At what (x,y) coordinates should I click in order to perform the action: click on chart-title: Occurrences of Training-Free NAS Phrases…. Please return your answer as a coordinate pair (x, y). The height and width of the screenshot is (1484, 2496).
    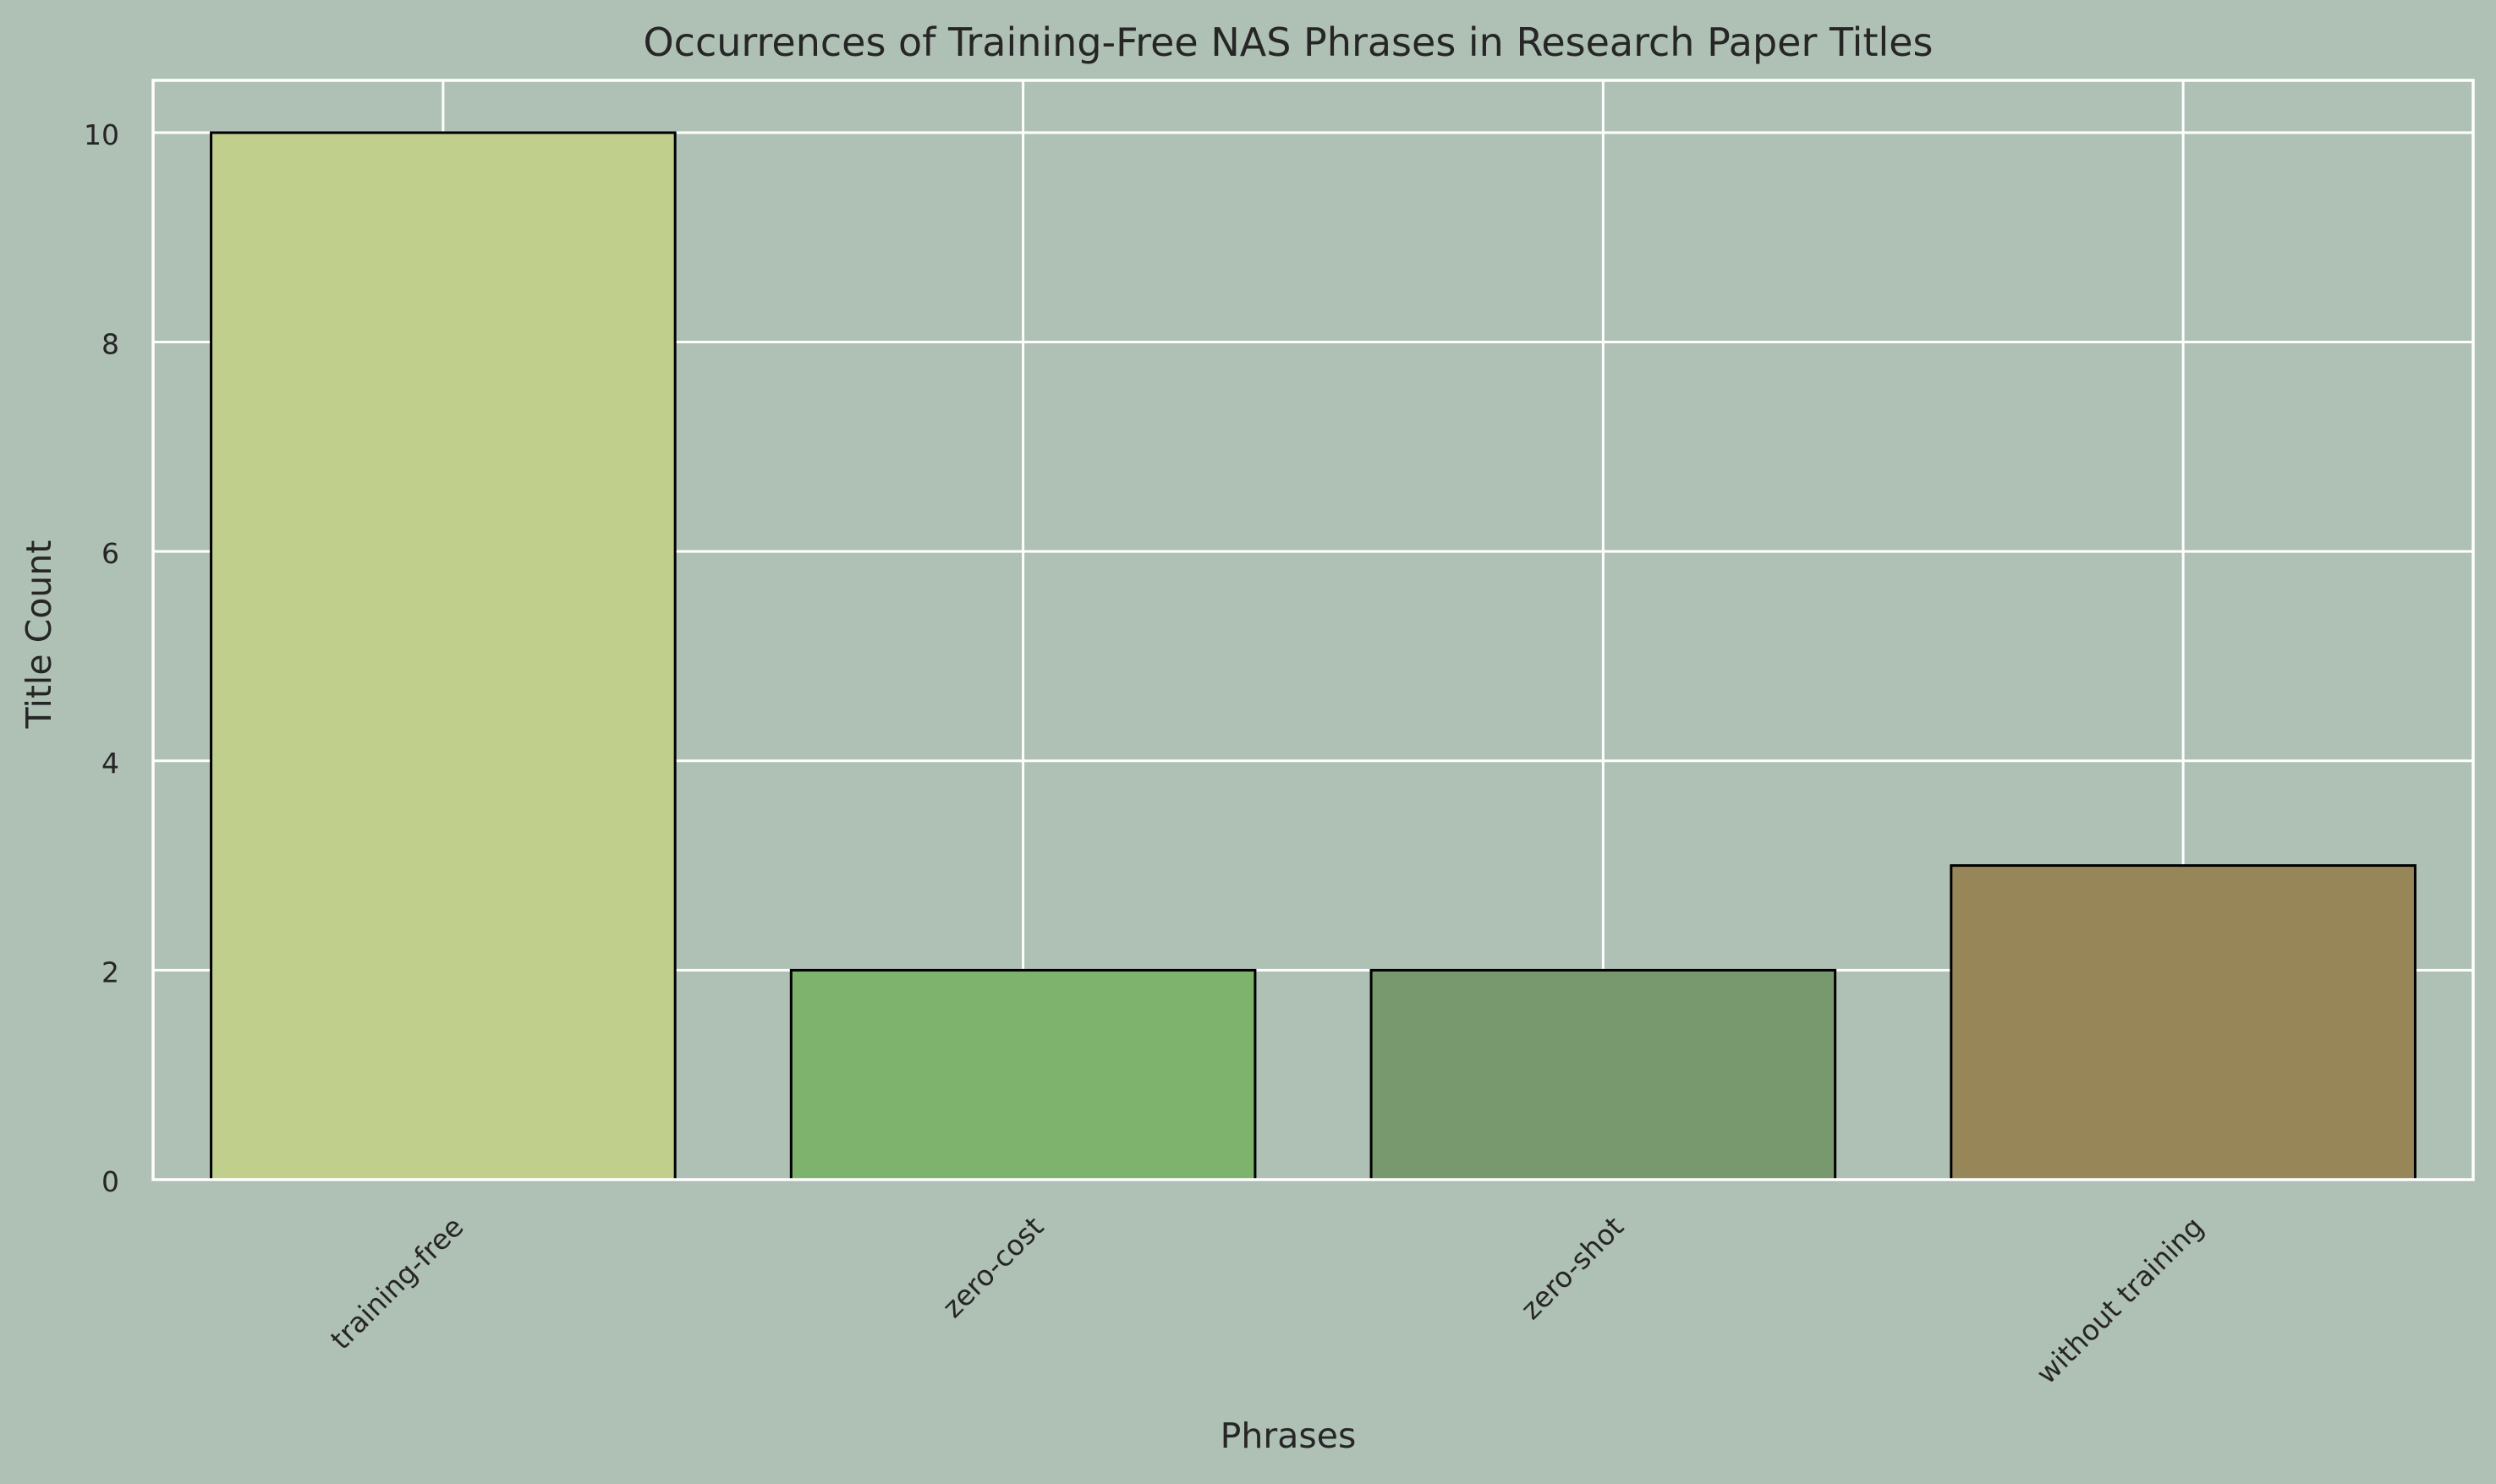
    Looking at the image, I should click on (1288, 42).